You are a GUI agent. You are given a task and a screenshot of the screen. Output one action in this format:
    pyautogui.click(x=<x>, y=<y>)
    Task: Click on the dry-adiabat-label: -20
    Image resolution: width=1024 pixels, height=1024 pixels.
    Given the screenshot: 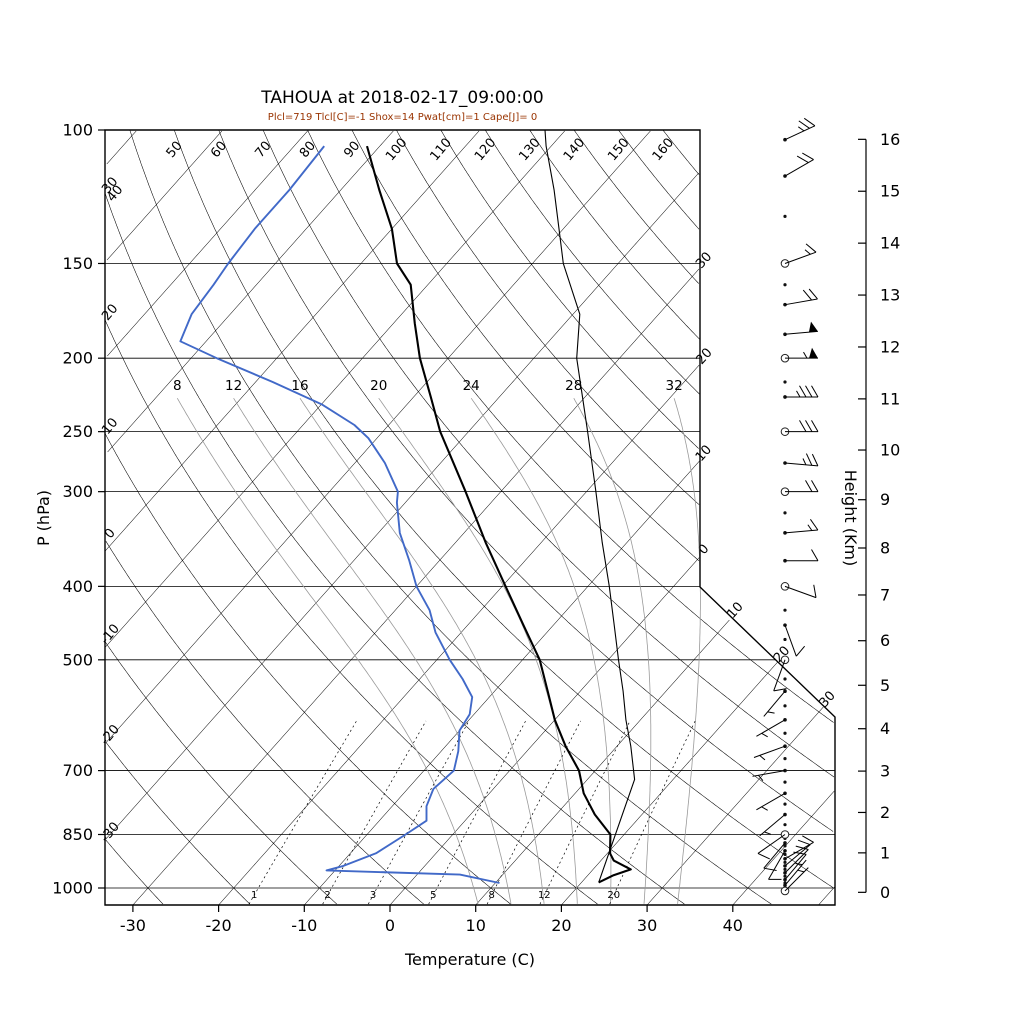 What is the action you would take?
    pyautogui.click(x=110, y=735)
    